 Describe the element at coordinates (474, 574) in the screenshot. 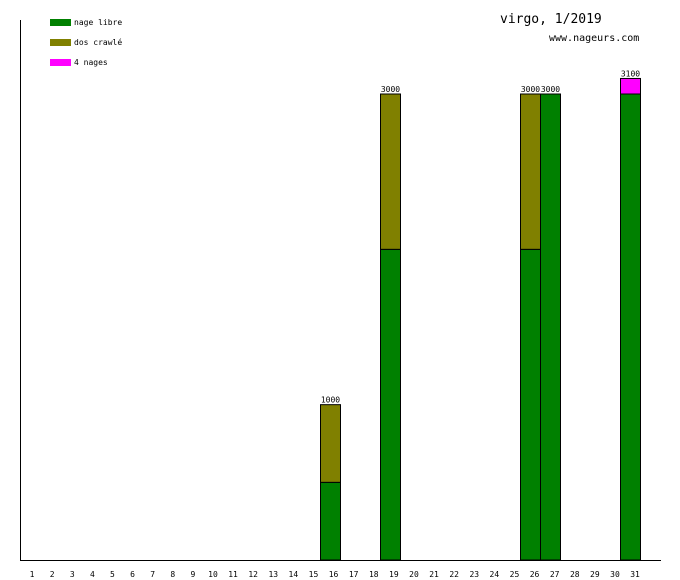

I see `x-tick-label: 23` at that location.